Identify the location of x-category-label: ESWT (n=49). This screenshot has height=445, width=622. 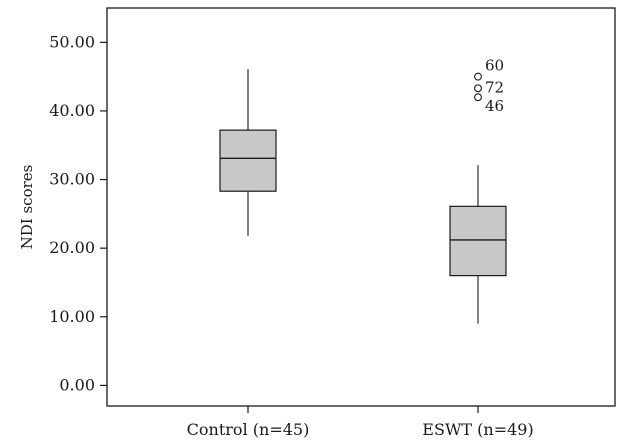
(477, 429).